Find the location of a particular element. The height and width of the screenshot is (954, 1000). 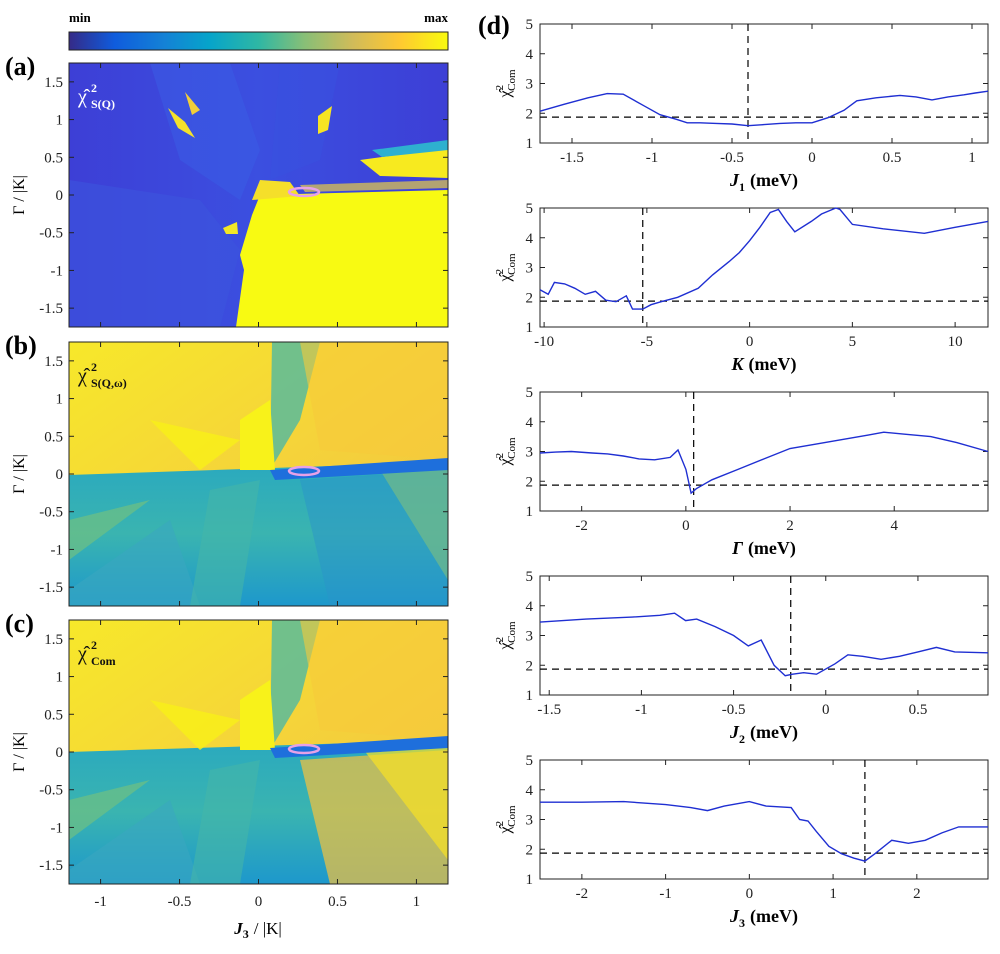

line-plot-x-axis-label-sub: 2 is located at coordinates (742, 739).